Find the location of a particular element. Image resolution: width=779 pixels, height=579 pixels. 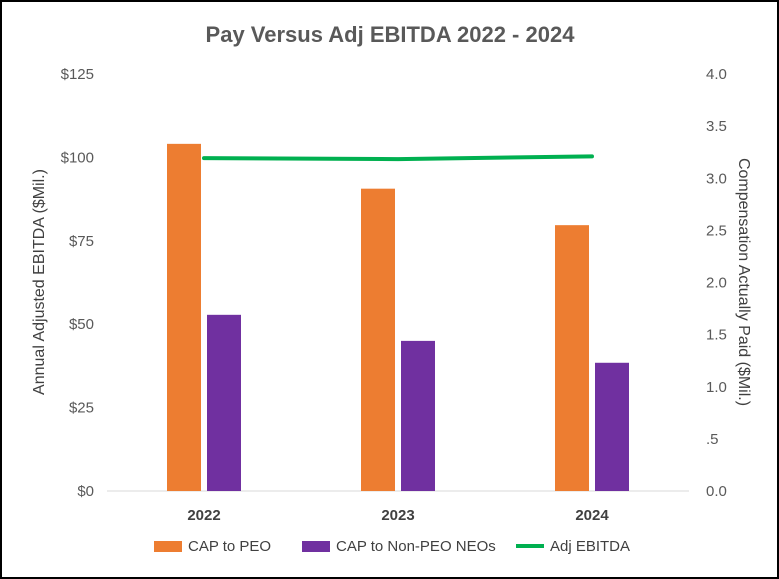

right-axis-tick-label: 3.0 is located at coordinates (716, 178).